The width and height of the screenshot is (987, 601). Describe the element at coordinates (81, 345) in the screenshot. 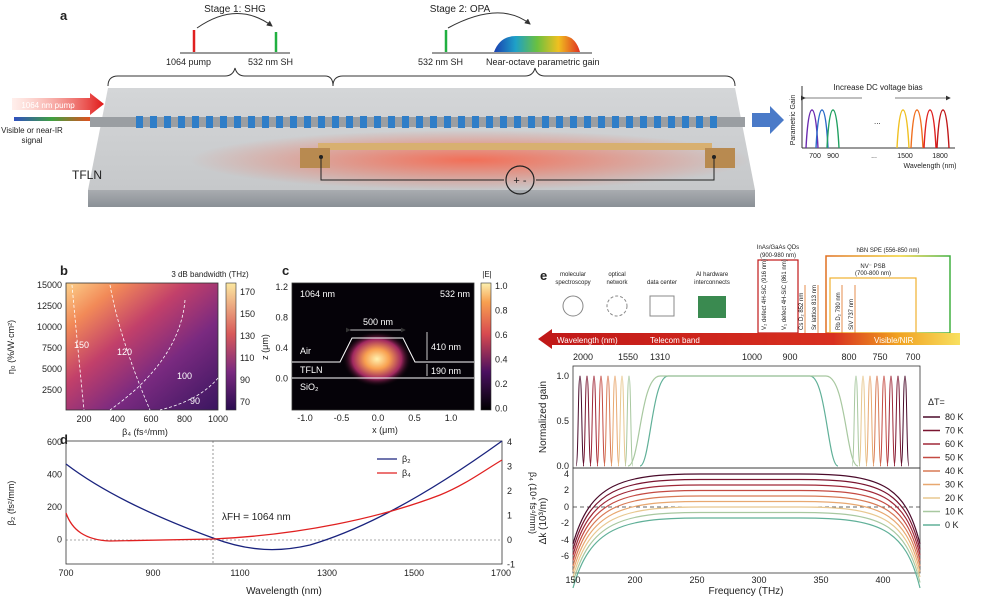

I see `contour-150: 150` at that location.